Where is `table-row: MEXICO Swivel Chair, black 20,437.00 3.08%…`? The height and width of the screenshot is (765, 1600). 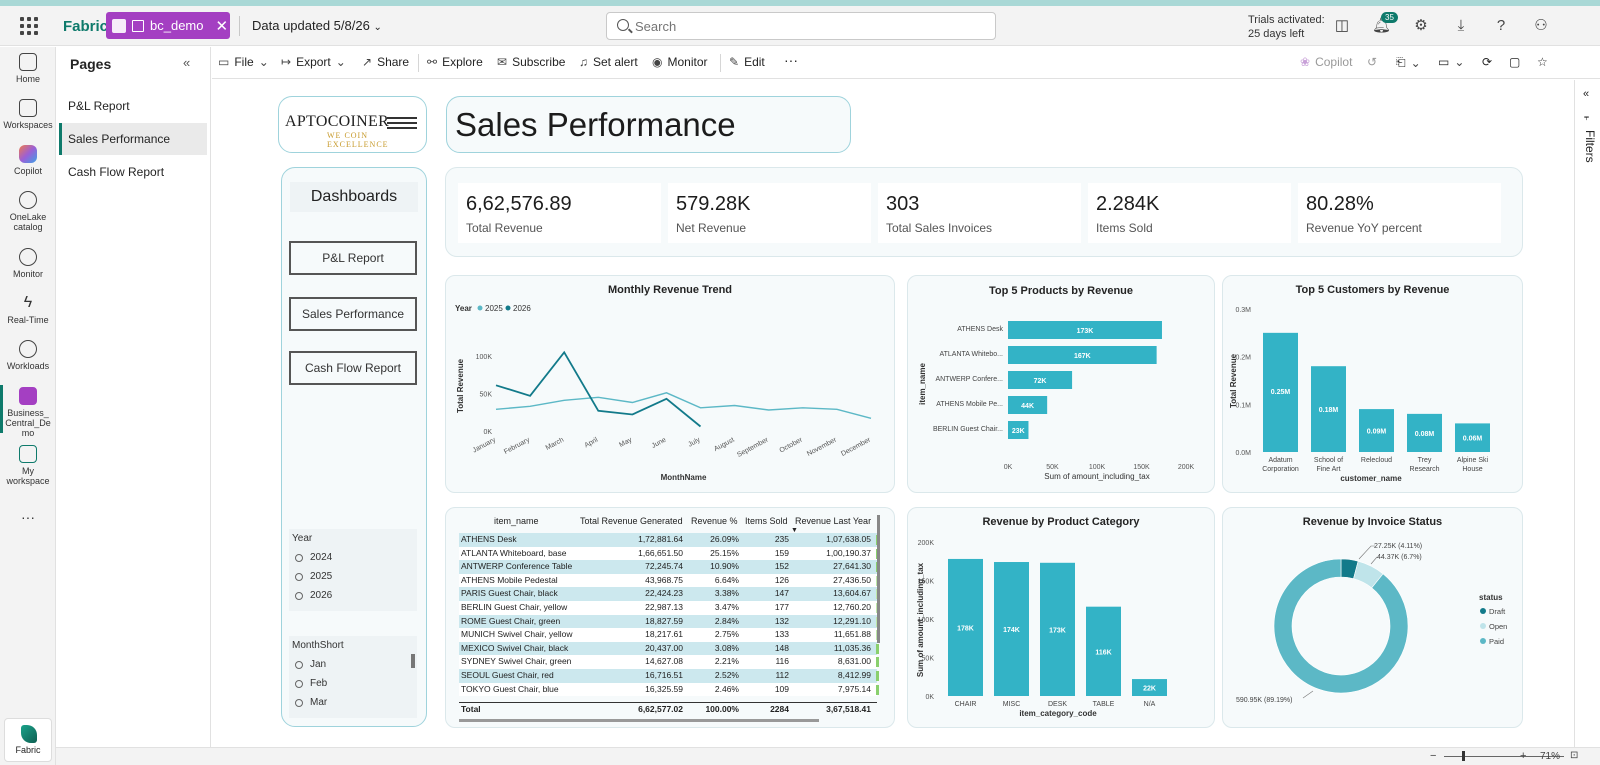 table-row: MEXICO Swivel Chair, black 20,437.00 3.08%… is located at coordinates (669, 648).